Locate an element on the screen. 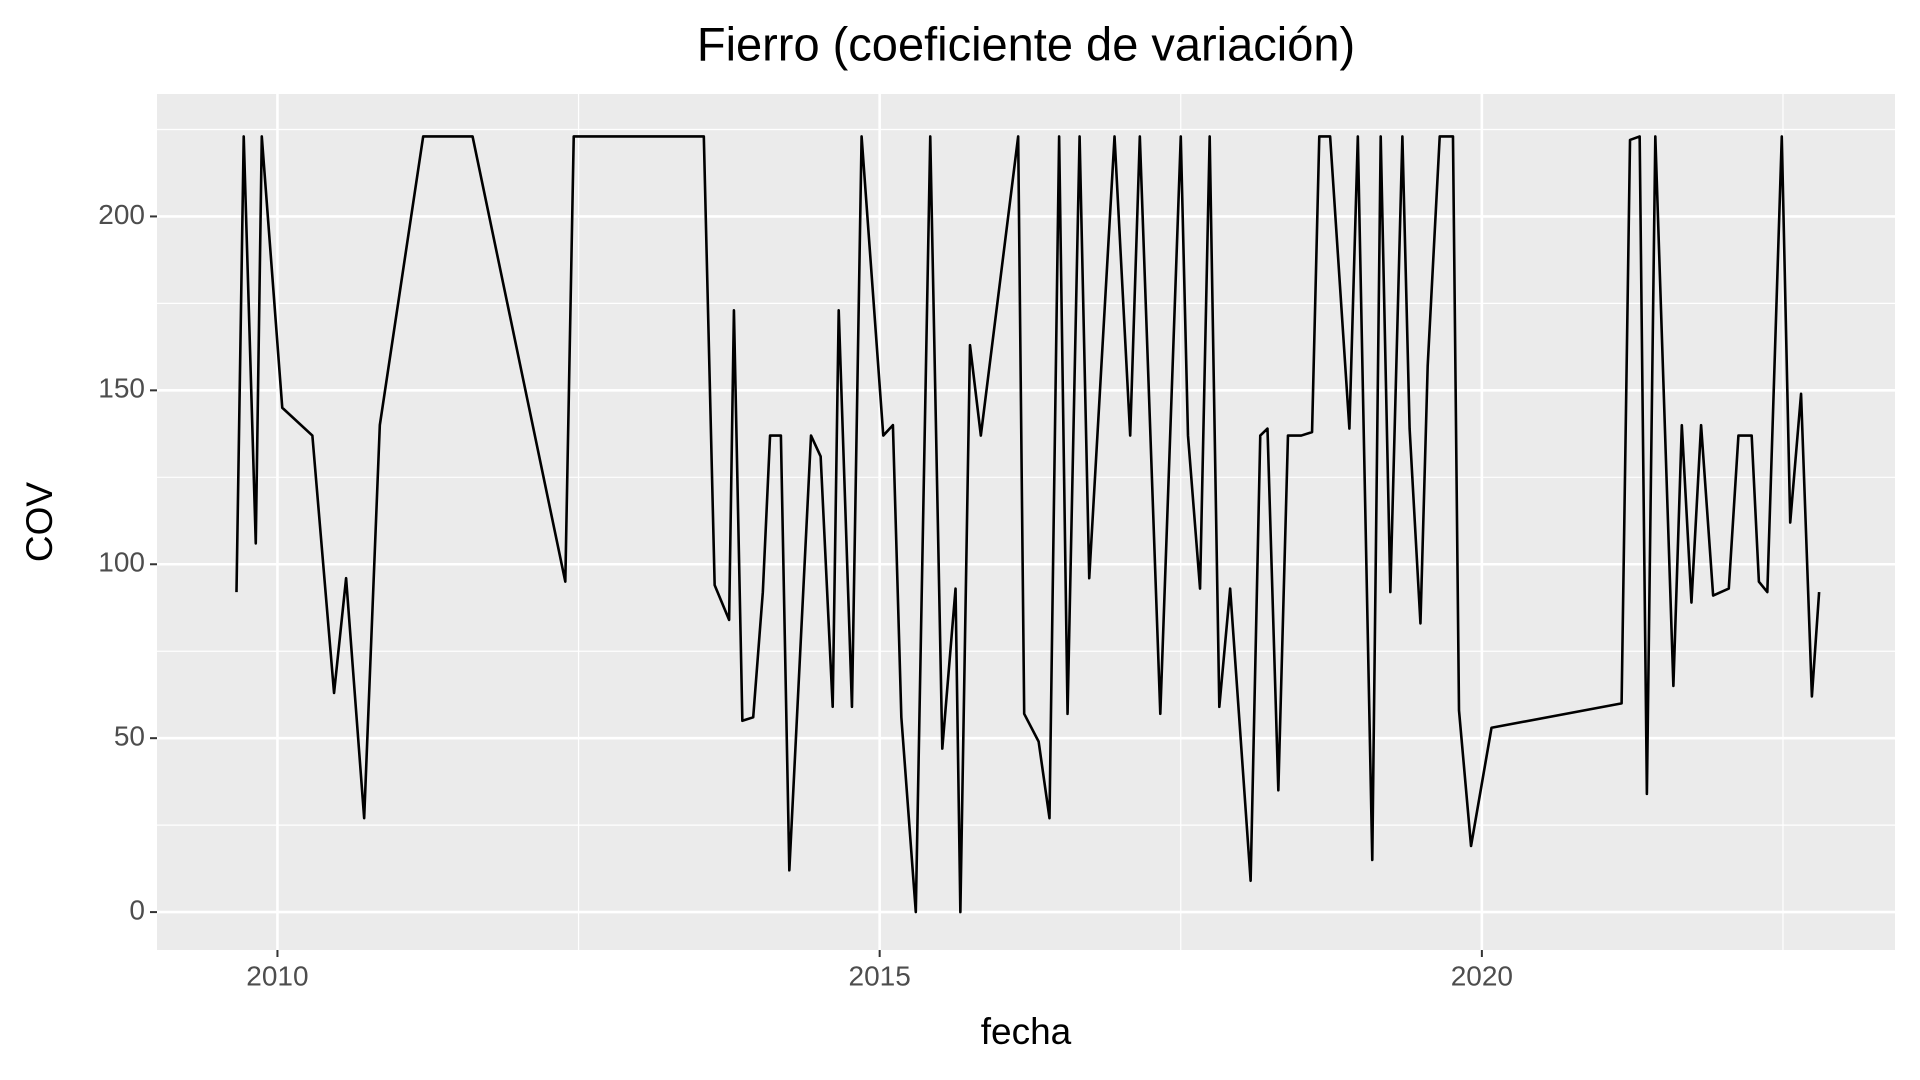 The image size is (1920, 1080). x-tick-label: 2020 is located at coordinates (1482, 975).